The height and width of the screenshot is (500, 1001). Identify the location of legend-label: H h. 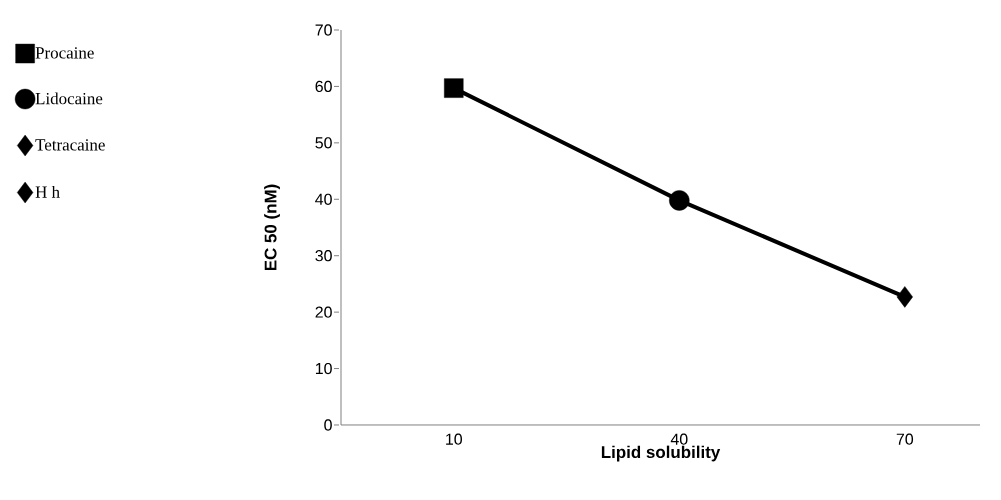
(47, 191).